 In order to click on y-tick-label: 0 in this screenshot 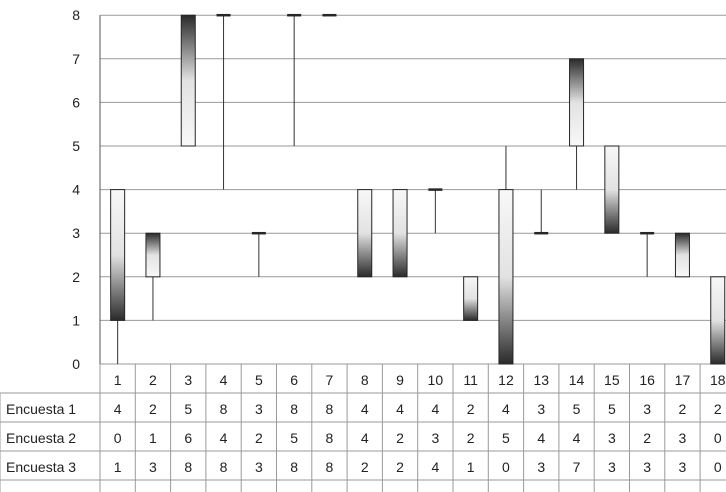, I will do `click(76, 364)`.